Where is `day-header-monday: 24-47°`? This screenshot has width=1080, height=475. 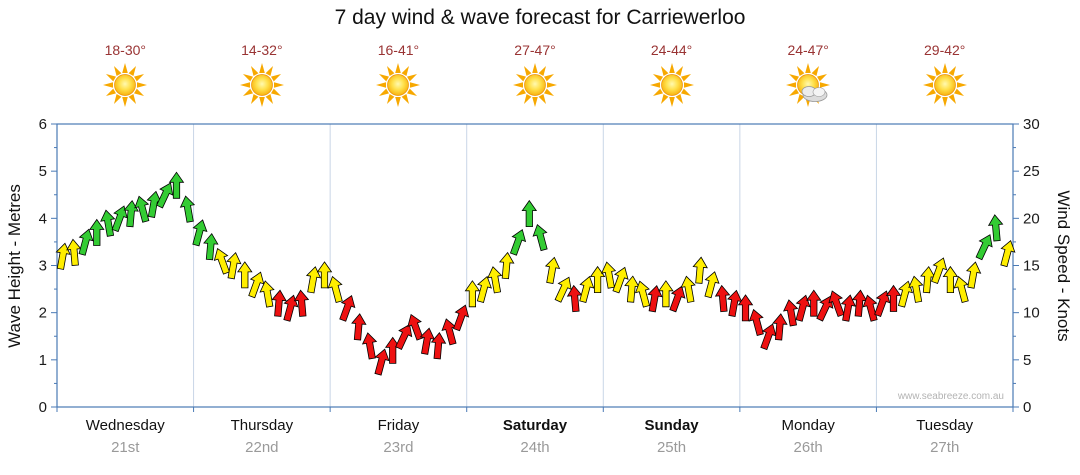 day-header-monday: 24-47° is located at coordinates (808, 75).